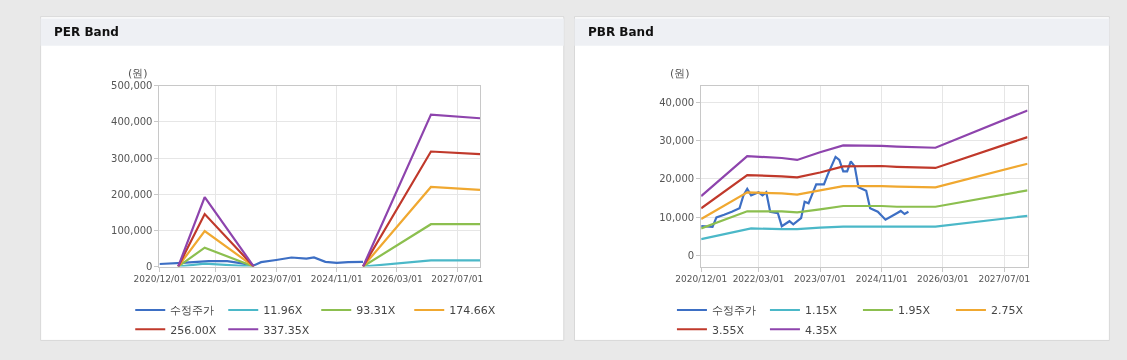 This screenshot has height=360, width=1127. I want to click on y-tick-label: 400,000, so click(132, 122).